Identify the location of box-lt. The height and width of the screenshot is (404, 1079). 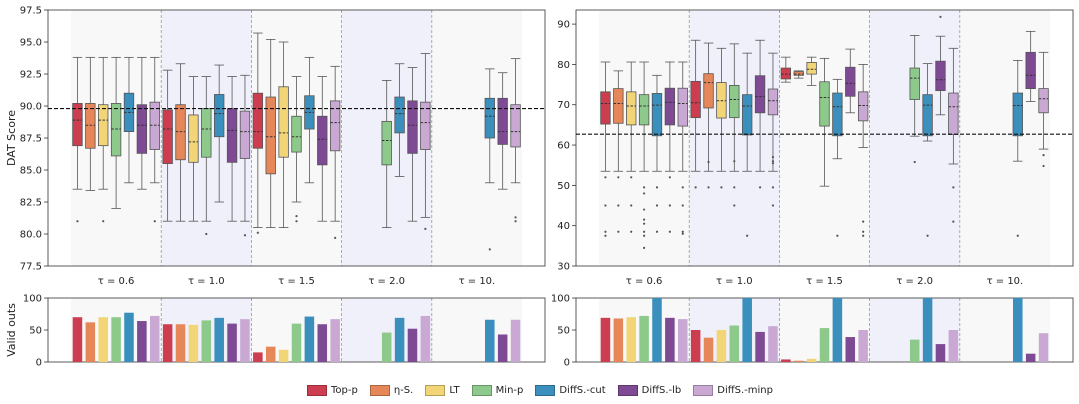
(631, 108).